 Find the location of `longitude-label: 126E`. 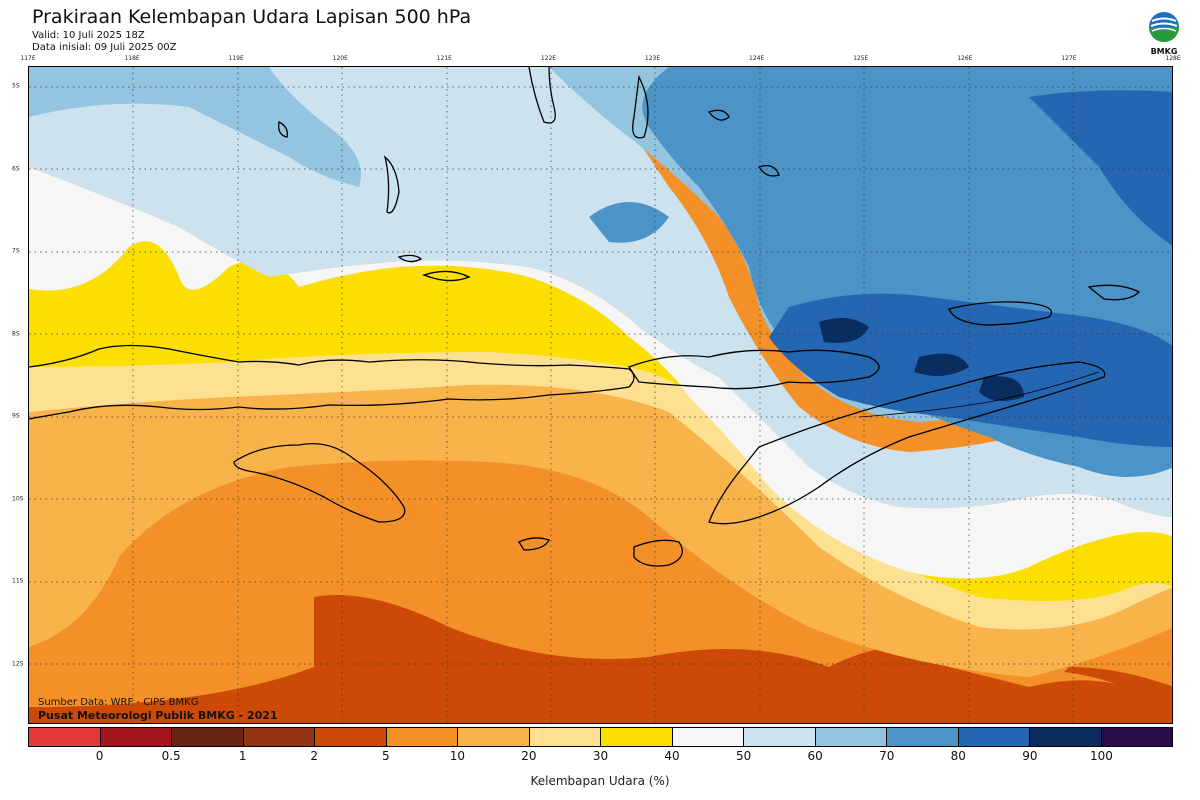

longitude-label: 126E is located at coordinates (965, 58).